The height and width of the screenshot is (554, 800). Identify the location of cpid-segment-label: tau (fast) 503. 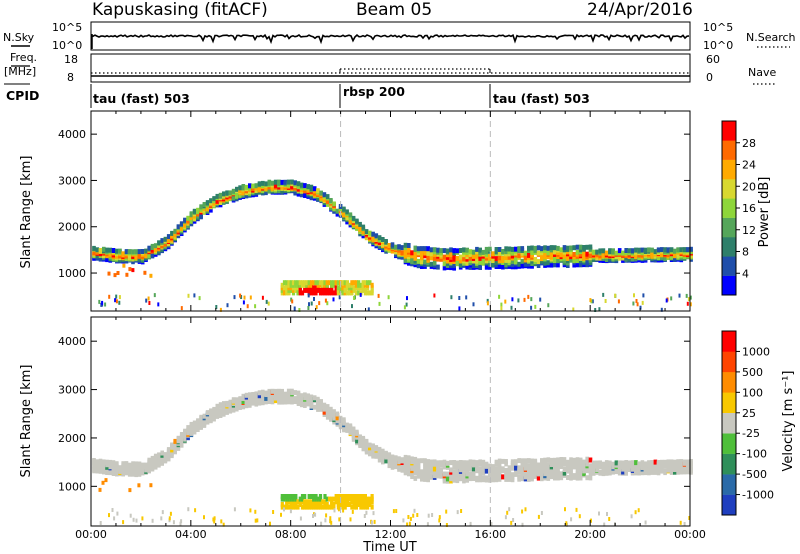
(541, 98).